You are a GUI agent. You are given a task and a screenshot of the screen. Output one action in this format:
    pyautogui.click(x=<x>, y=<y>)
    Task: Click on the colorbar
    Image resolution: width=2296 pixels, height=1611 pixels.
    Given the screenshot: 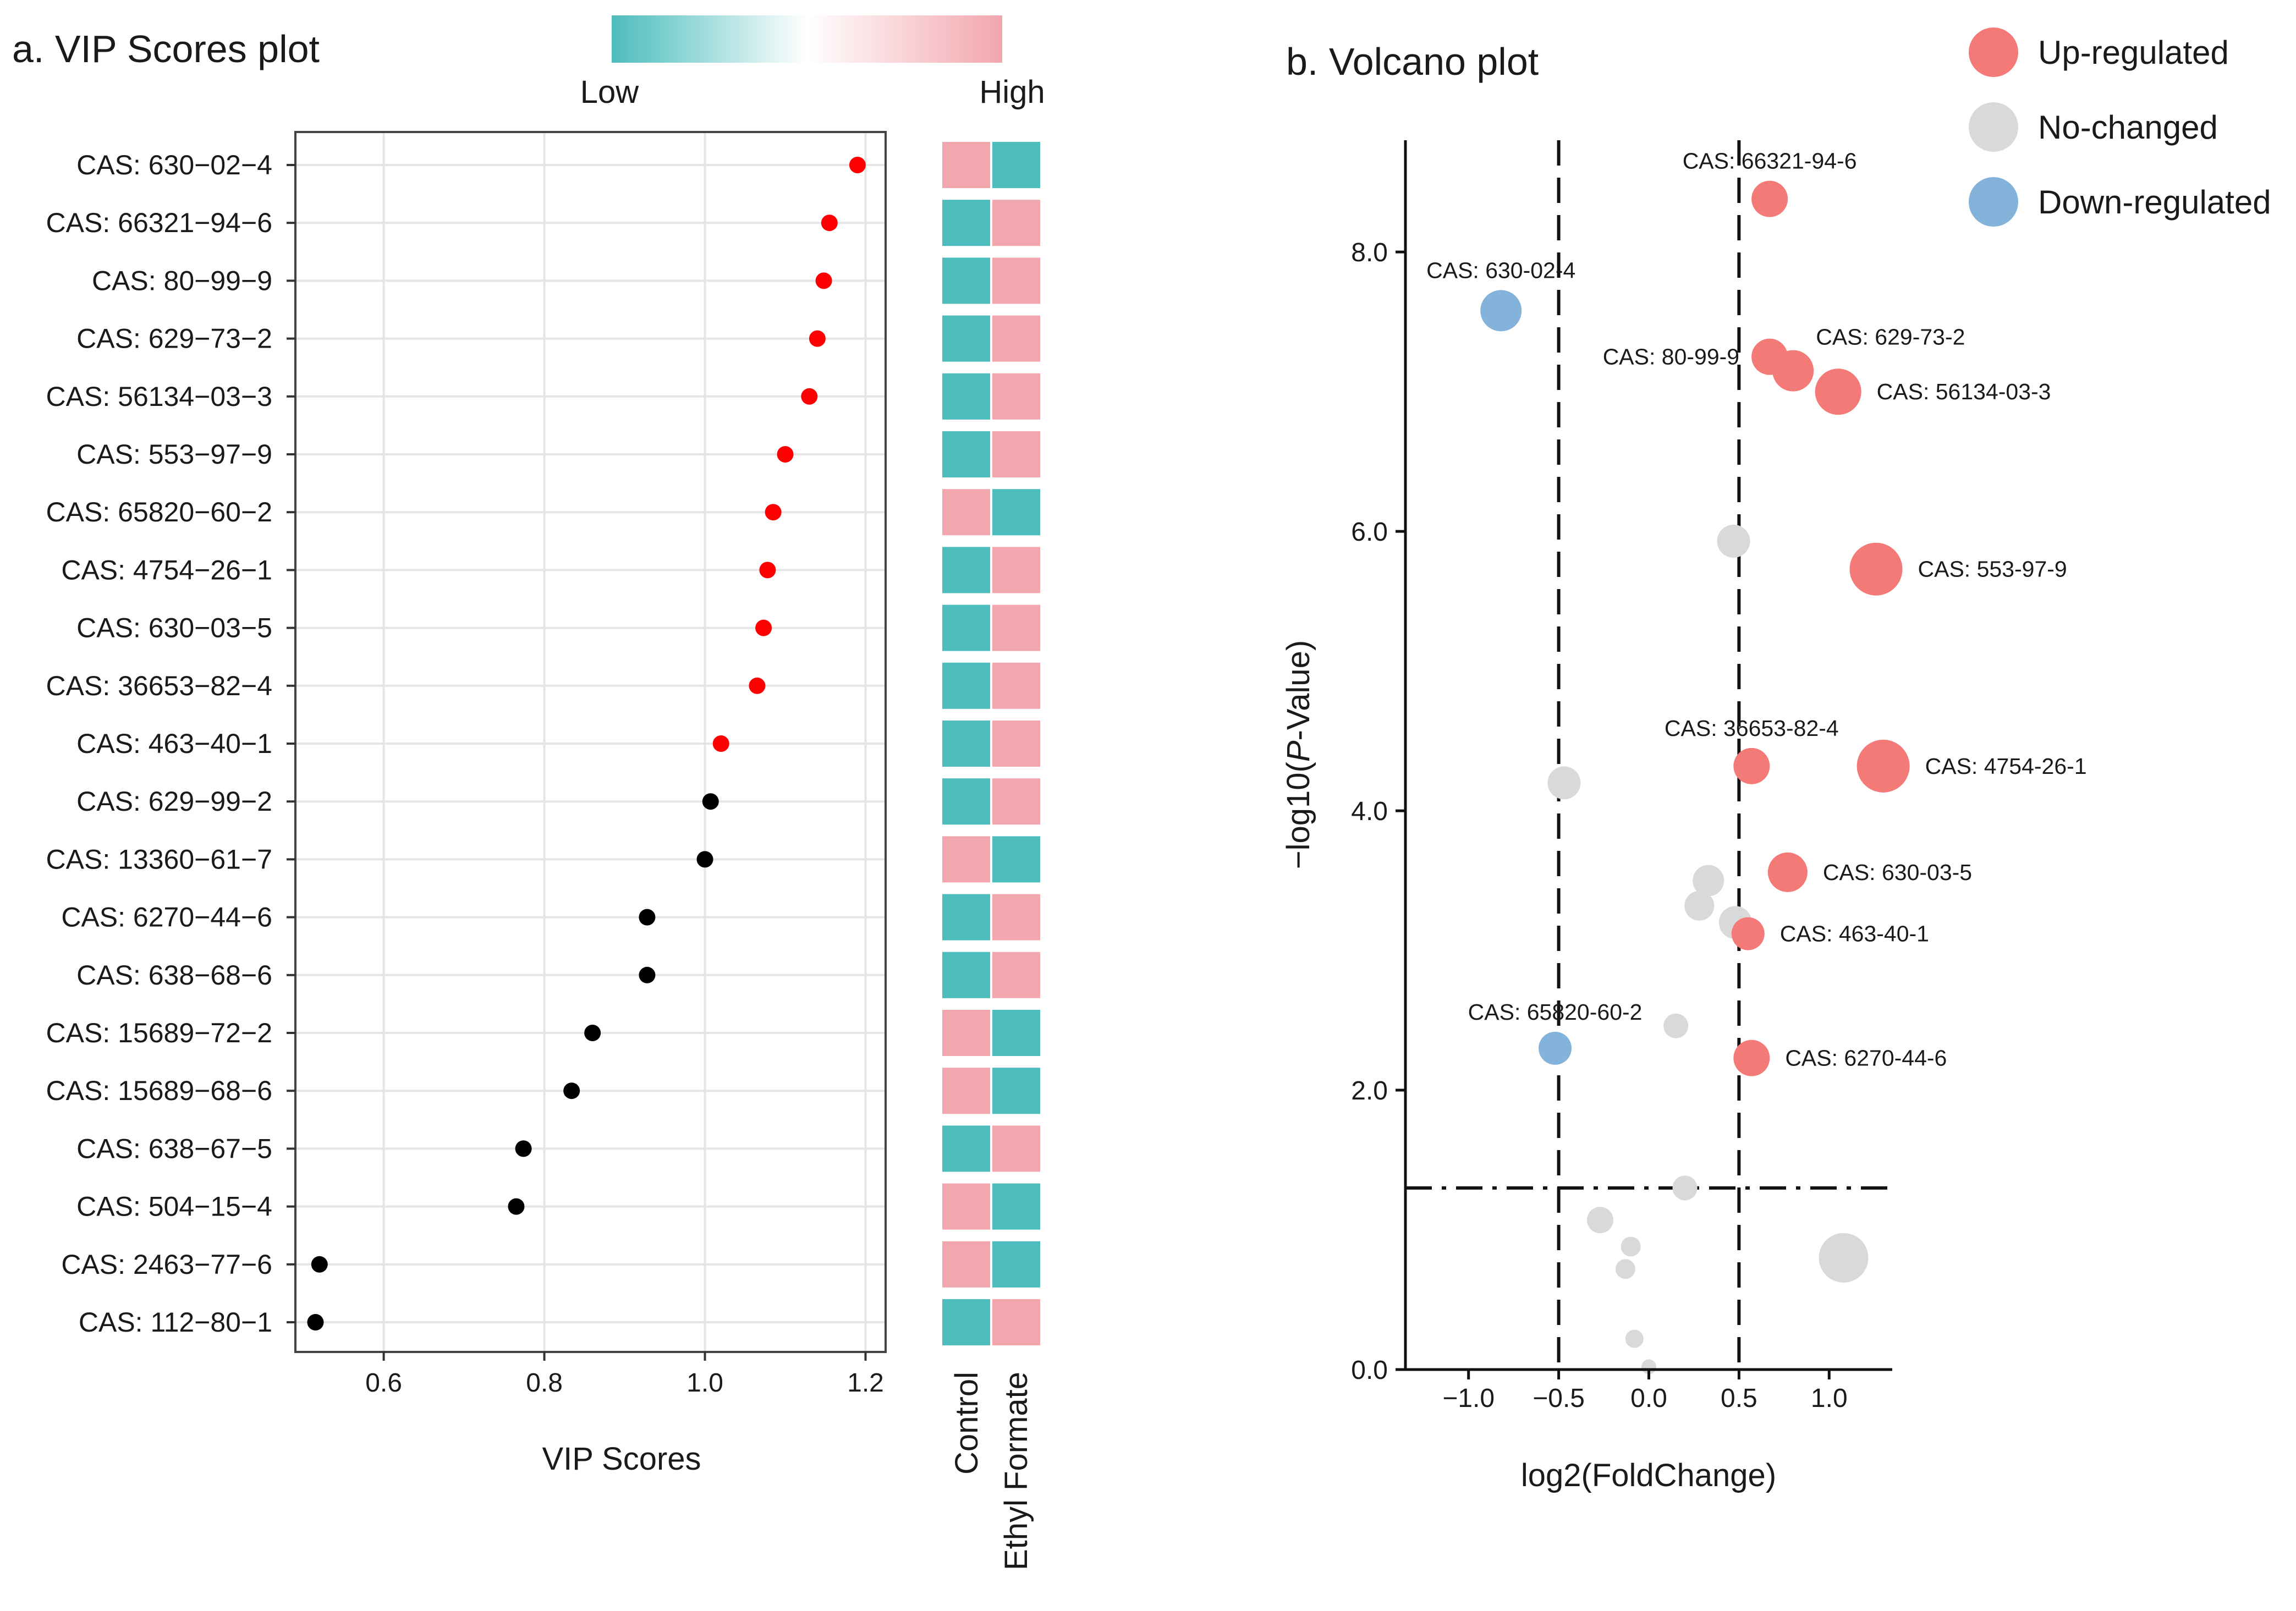 What is the action you would take?
    pyautogui.click(x=807, y=39)
    